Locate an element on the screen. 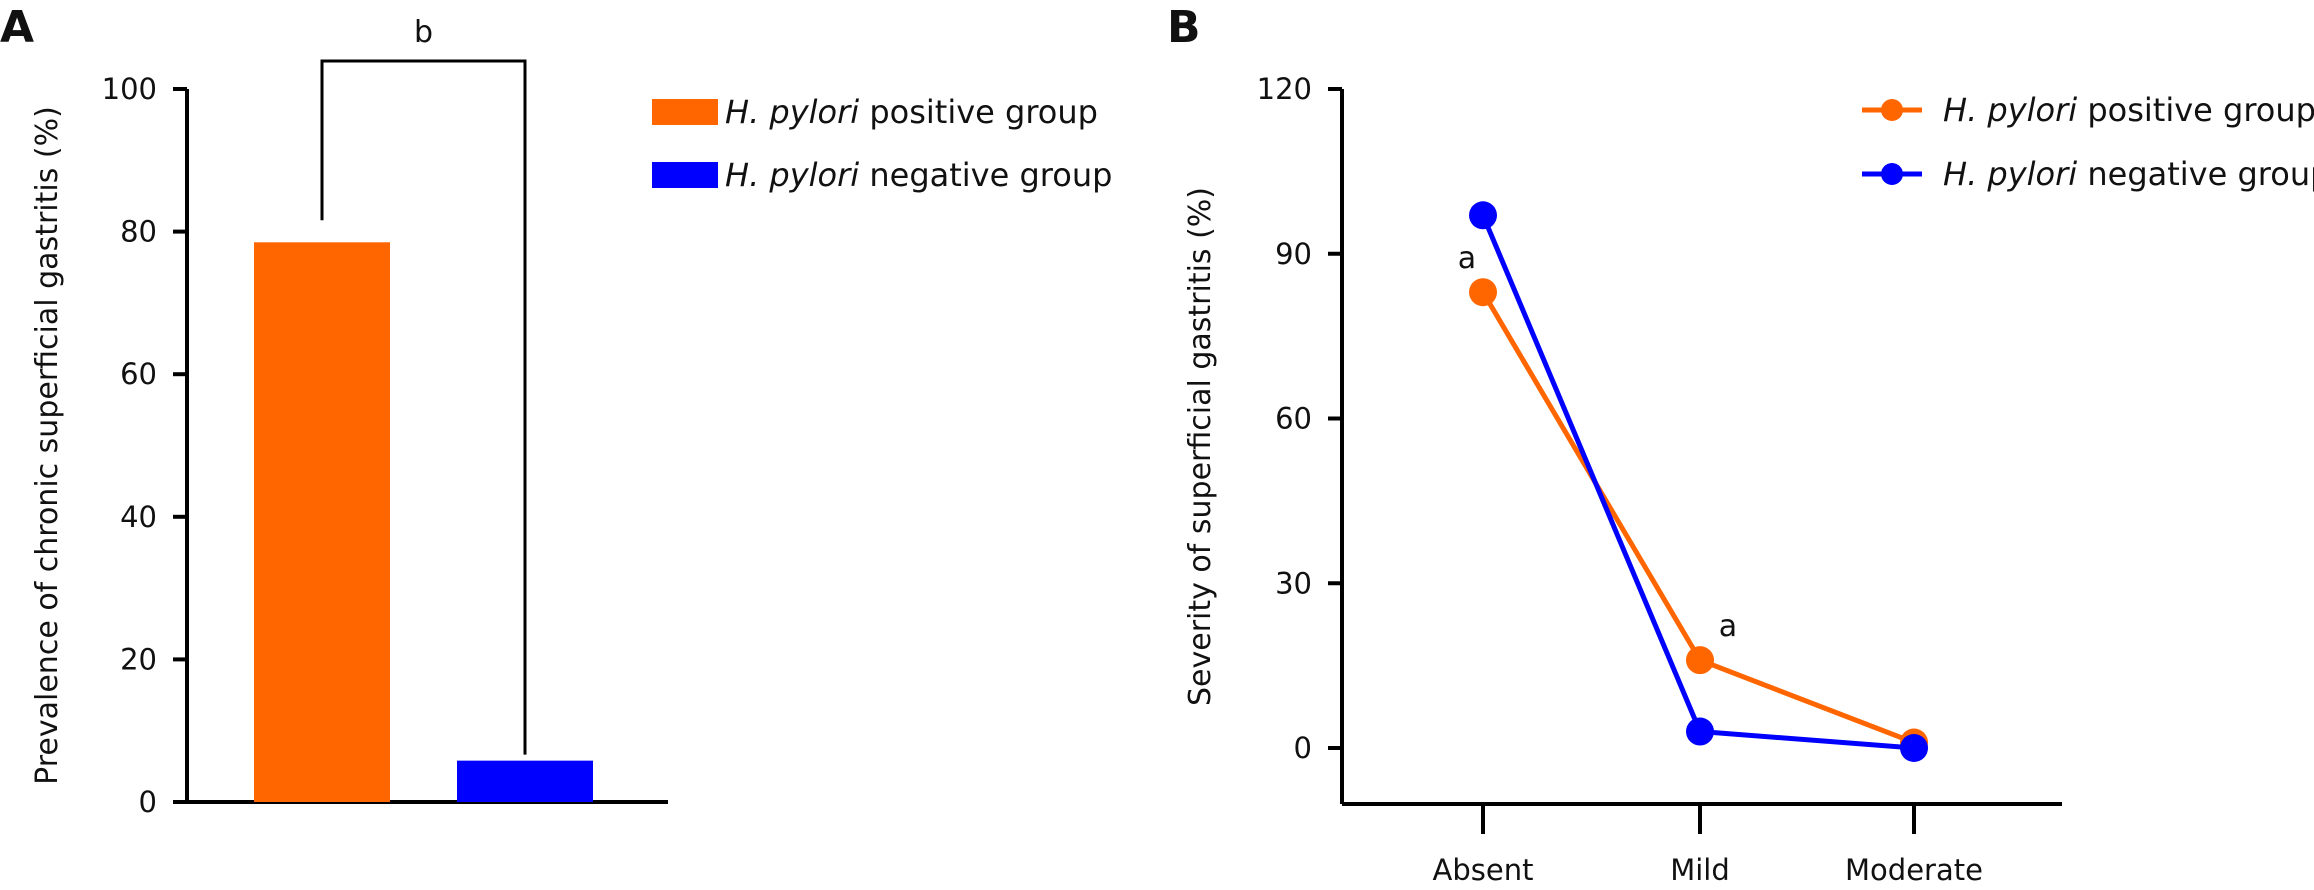 This screenshot has height=890, width=2314. panel-b-annotation-absent: a is located at coordinates (1467, 258).